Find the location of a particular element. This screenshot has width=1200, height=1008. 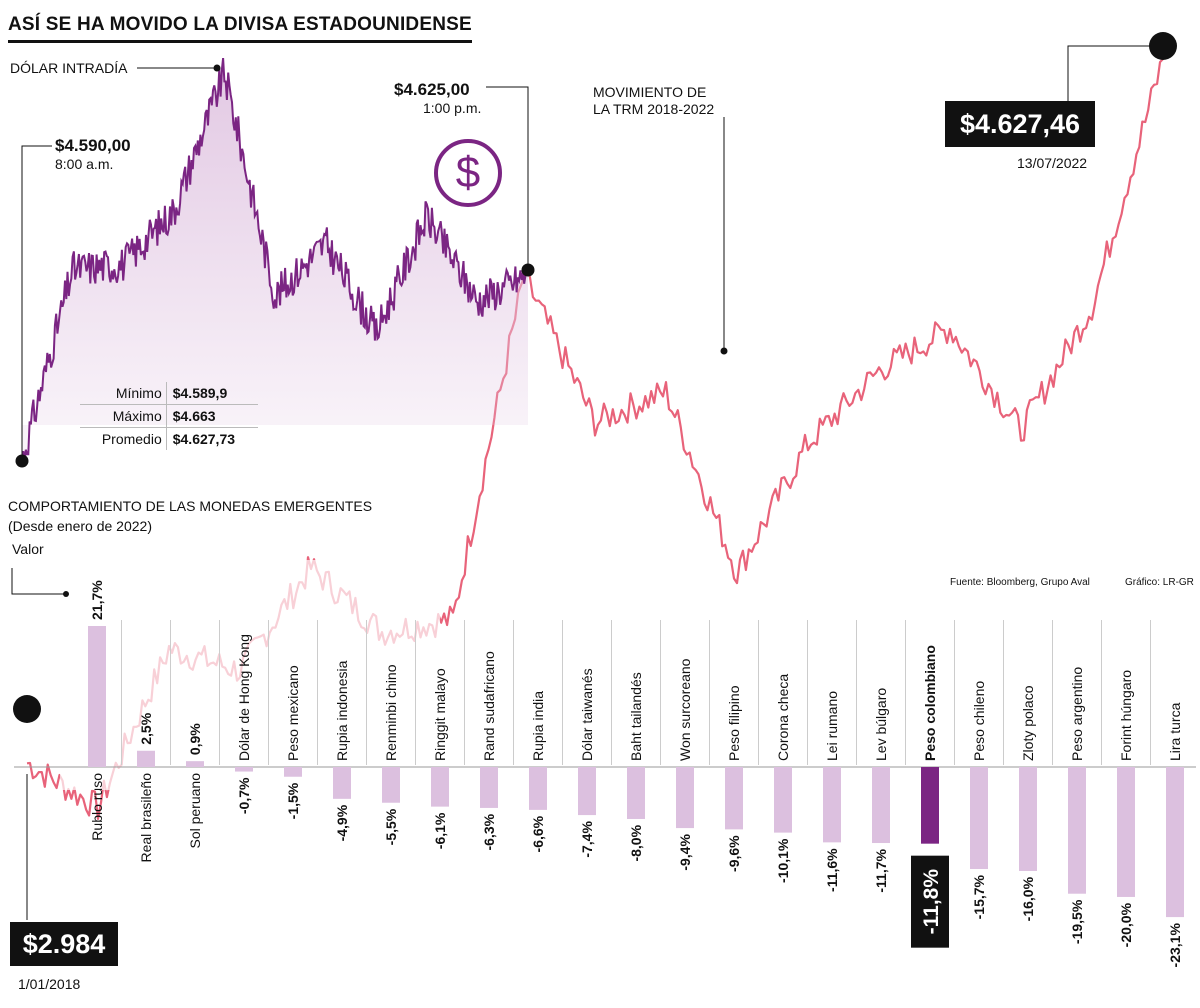

intraday-close-value: $4.625,00 is located at coordinates (432, 89).